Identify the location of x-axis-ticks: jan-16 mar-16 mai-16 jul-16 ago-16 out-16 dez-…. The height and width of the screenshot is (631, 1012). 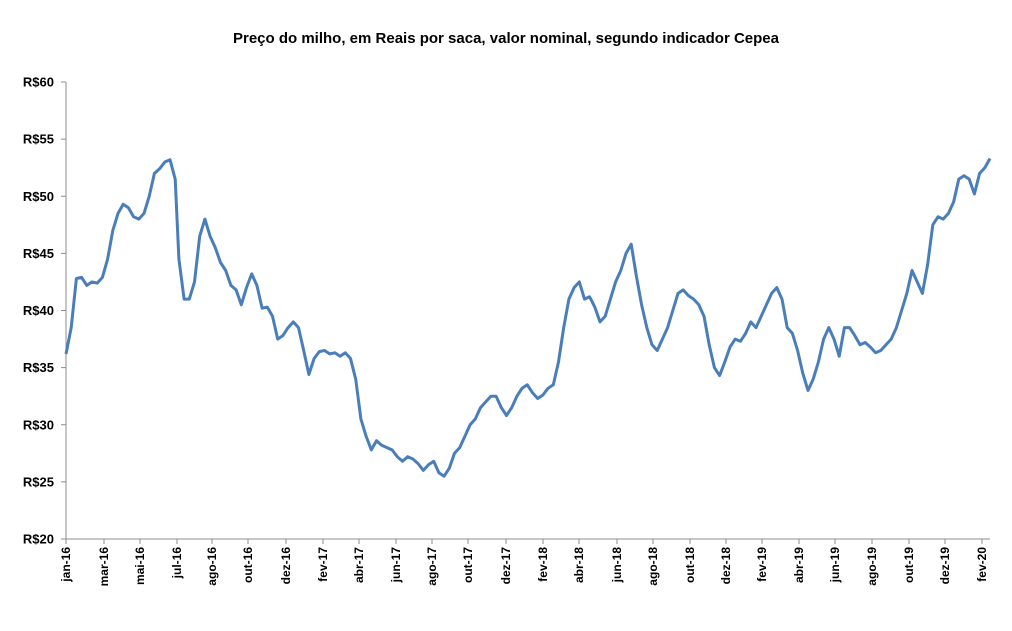
(524, 562).